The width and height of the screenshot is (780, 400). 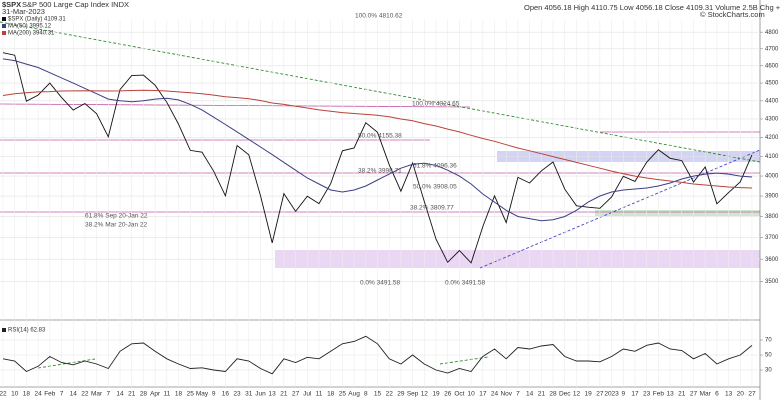 I want to click on x-tick-label: Aug, so click(x=354, y=394).